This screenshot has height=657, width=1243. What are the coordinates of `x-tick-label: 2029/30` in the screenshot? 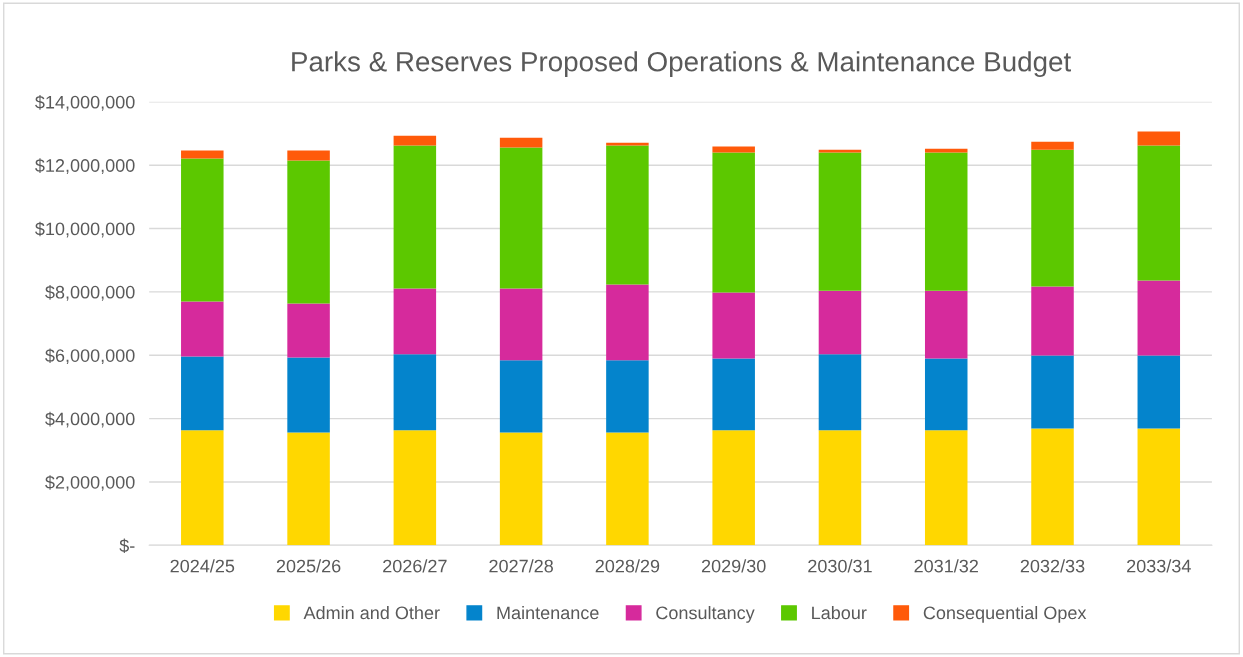 It's located at (733, 566).